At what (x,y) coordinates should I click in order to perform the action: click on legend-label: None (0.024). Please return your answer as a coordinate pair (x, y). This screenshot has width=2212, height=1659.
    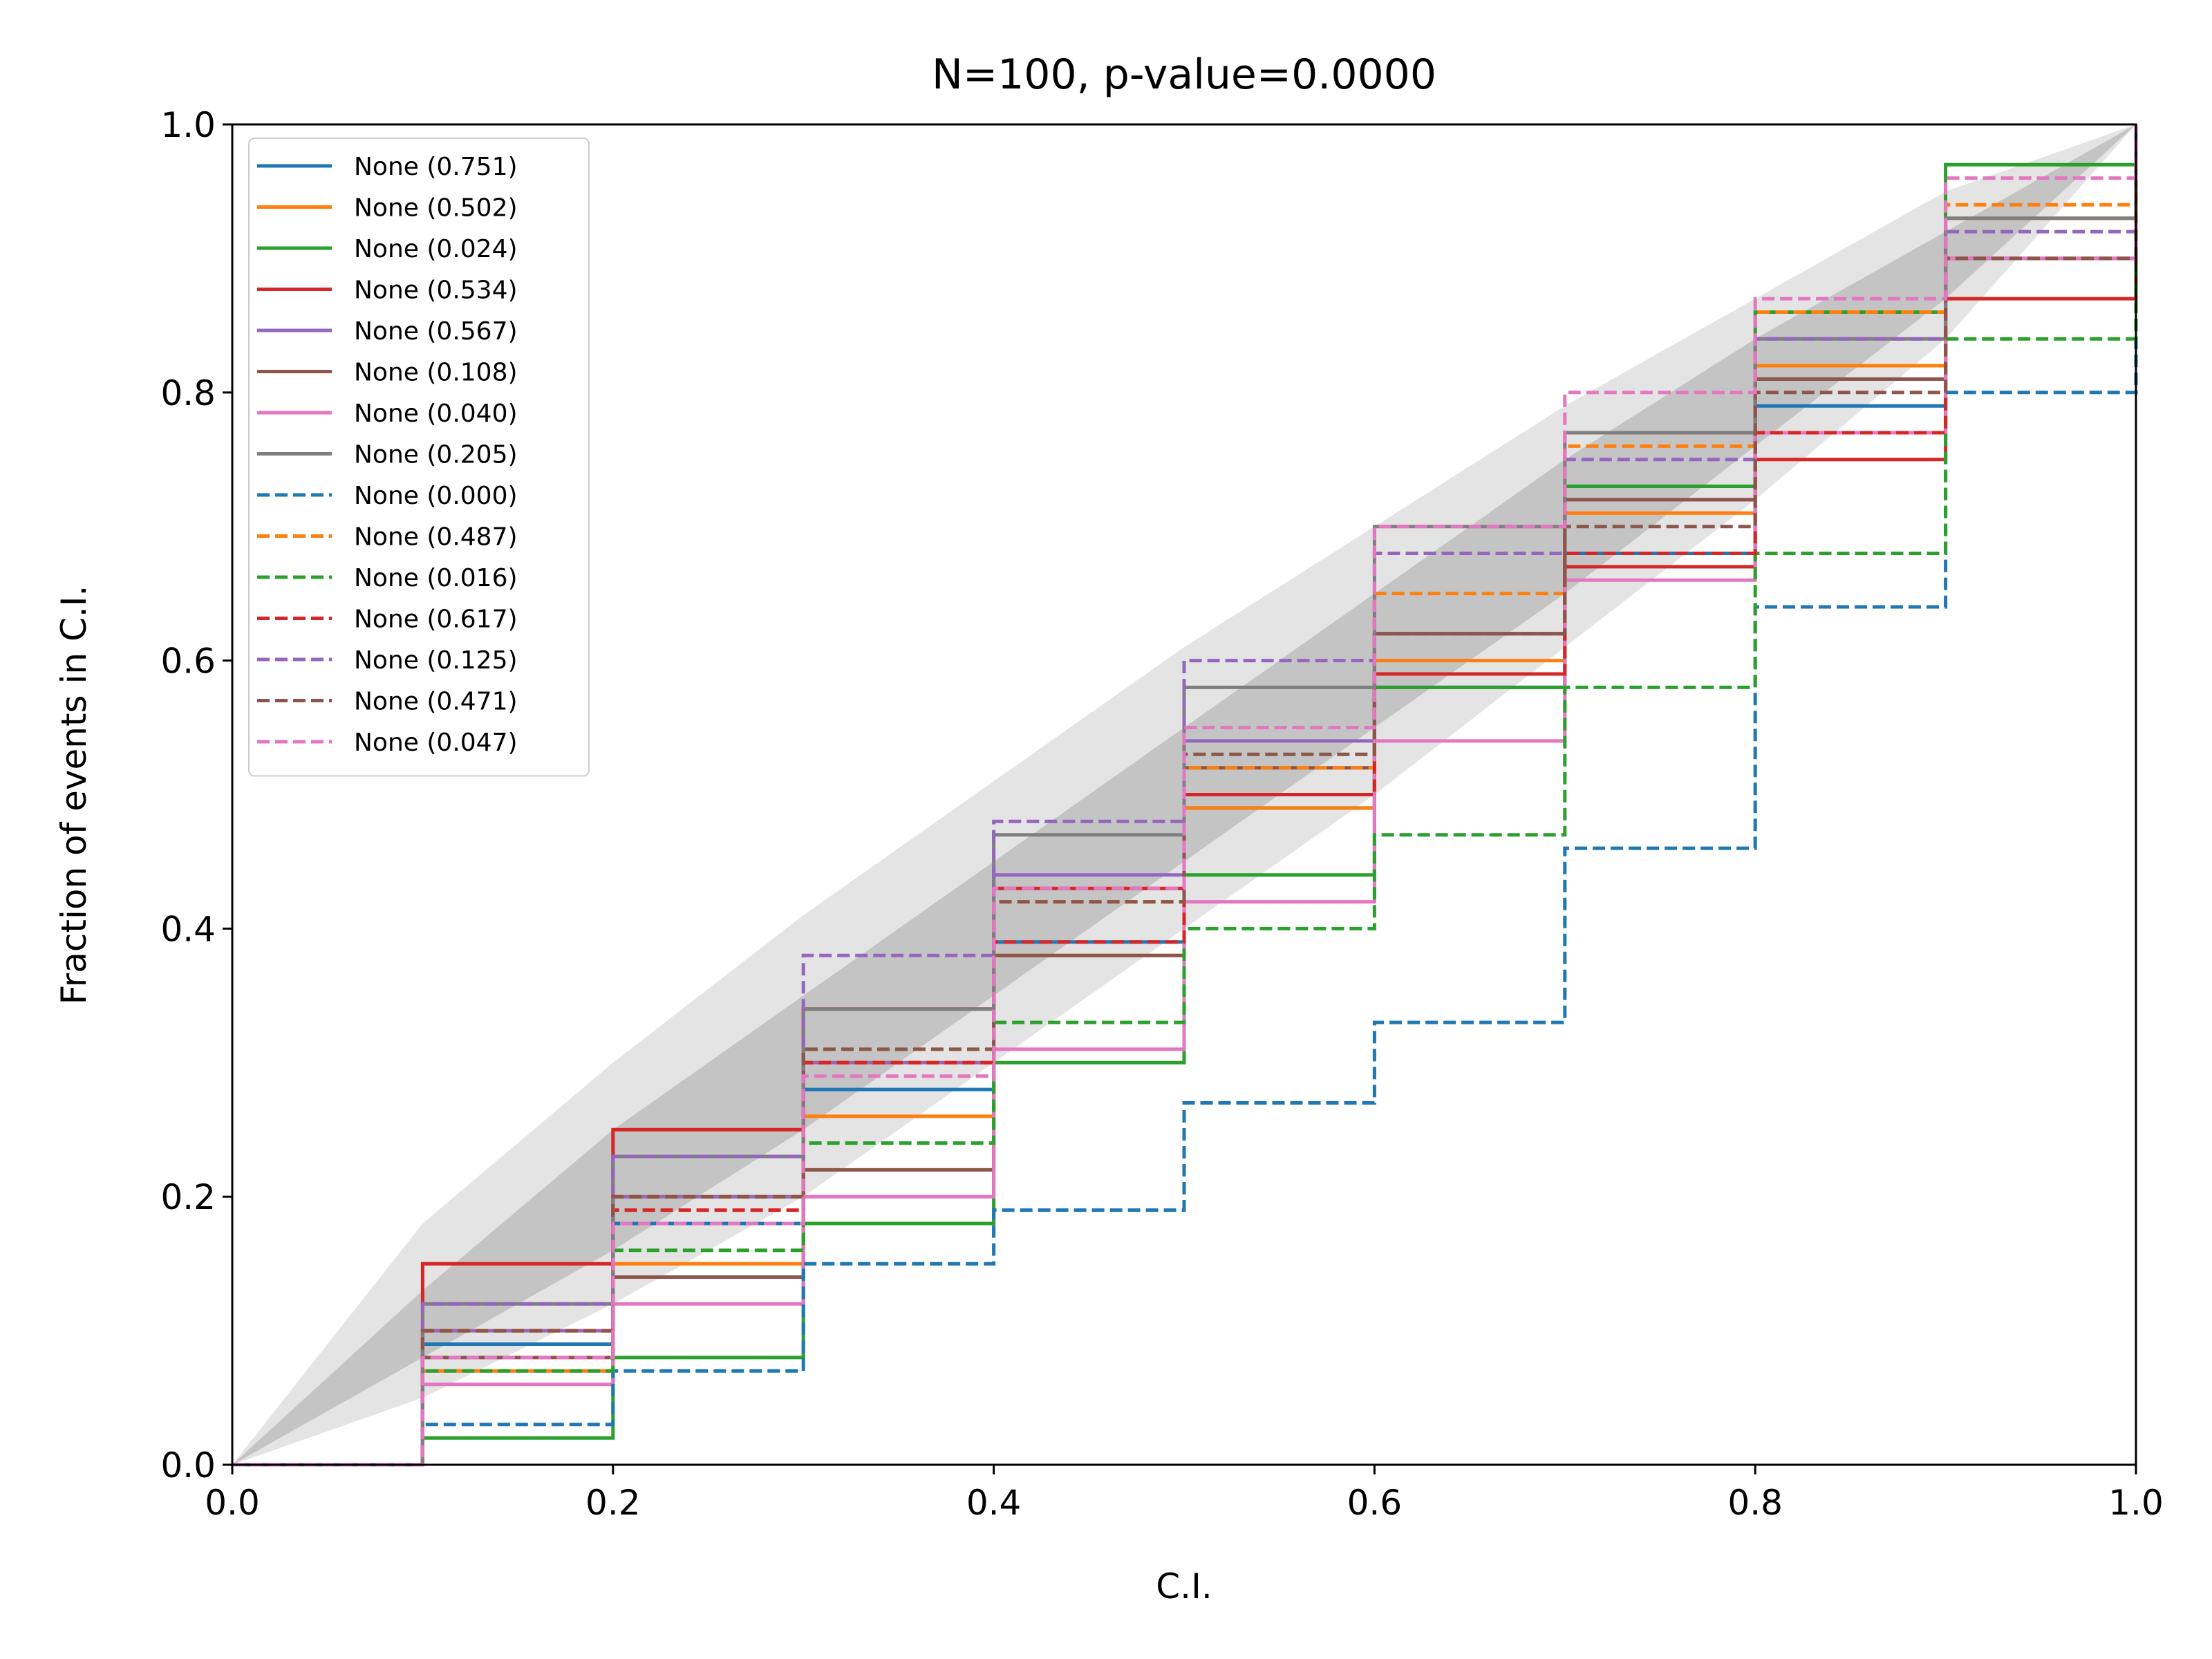
    Looking at the image, I should click on (436, 249).